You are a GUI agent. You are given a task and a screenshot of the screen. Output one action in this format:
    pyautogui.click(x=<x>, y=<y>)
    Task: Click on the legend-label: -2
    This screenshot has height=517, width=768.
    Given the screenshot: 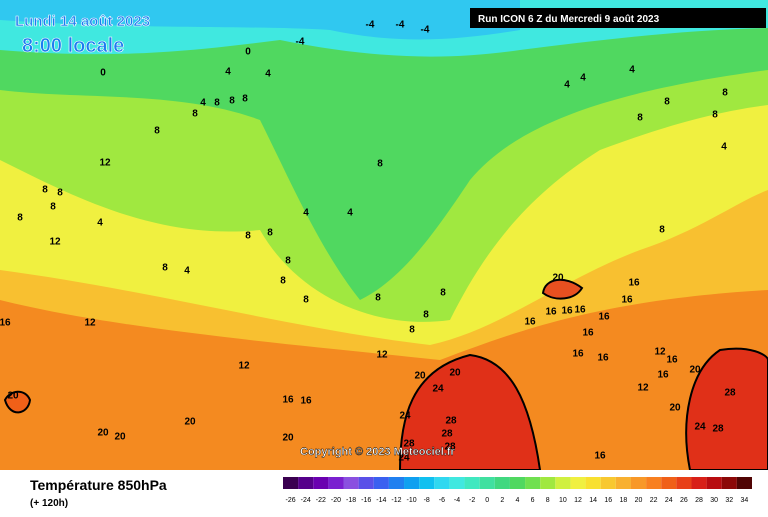 What is the action you would take?
    pyautogui.click(x=472, y=500)
    